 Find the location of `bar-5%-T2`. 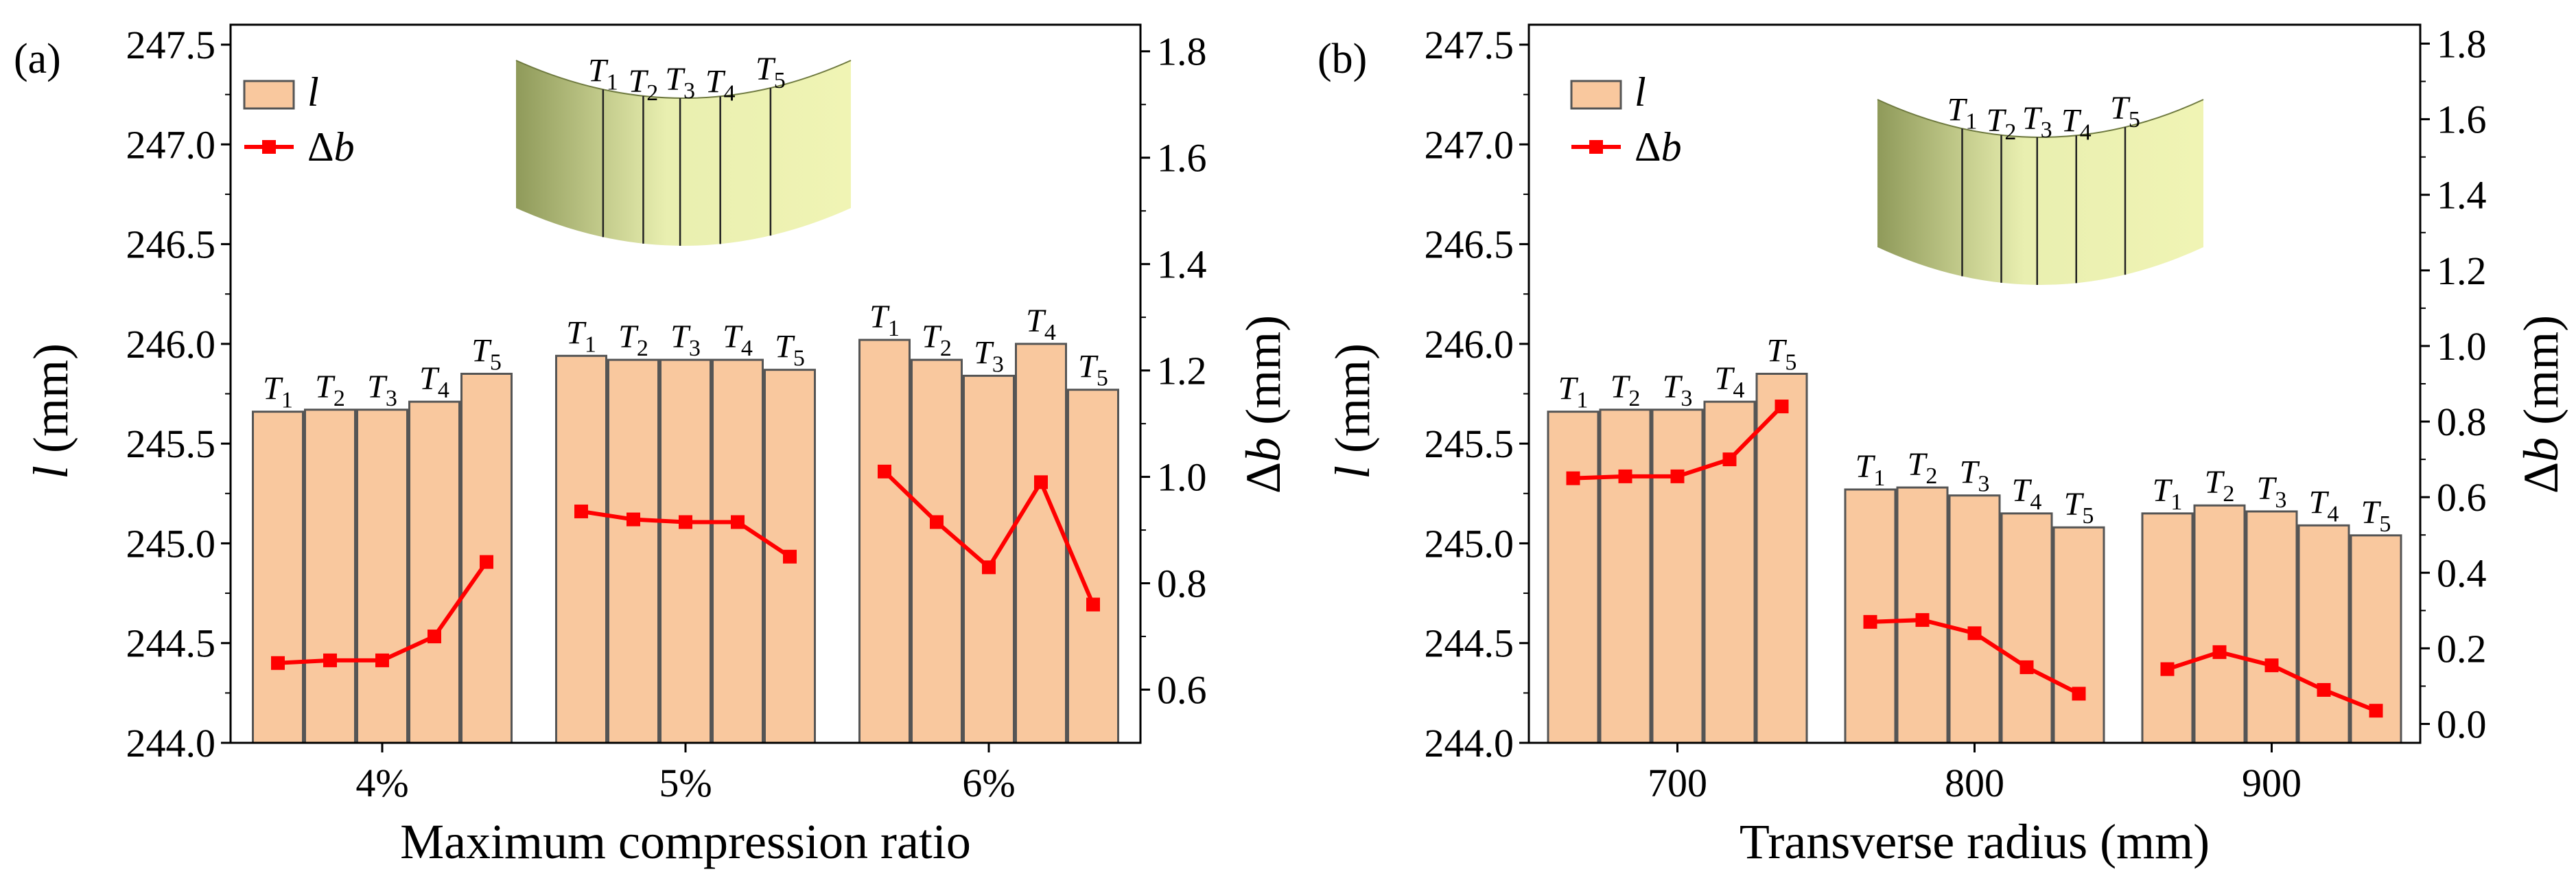

bar-5%-T2 is located at coordinates (633, 551).